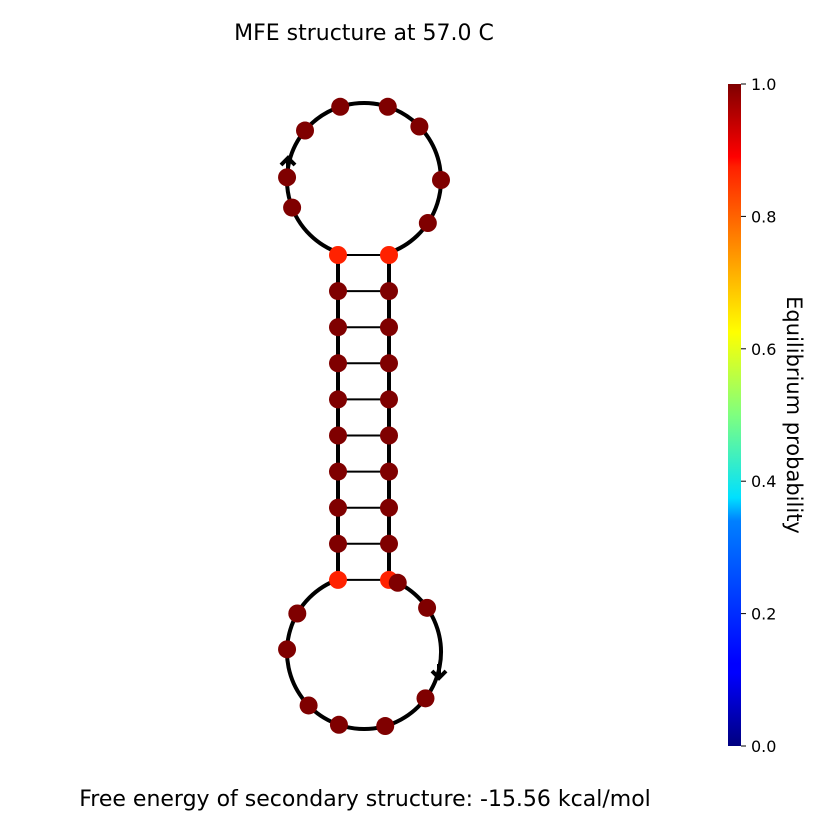 The width and height of the screenshot is (830, 830). Describe the element at coordinates (763, 216) in the screenshot. I see `colorbar-tick-label: 0.8` at that location.